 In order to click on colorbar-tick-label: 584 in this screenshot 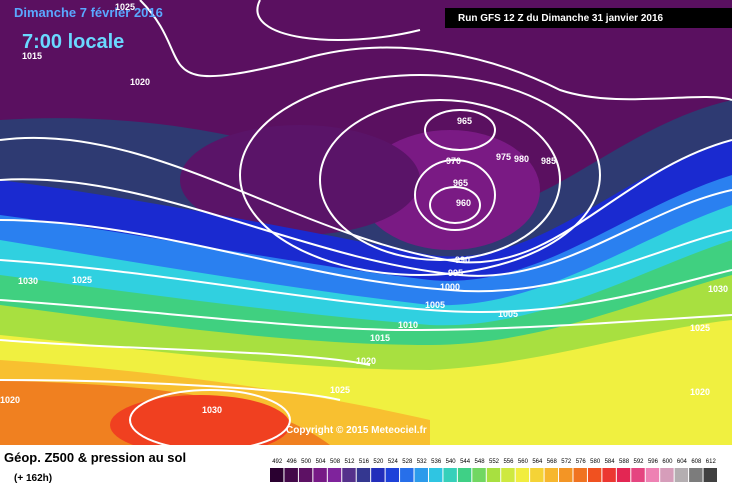, I will do `click(610, 462)`.